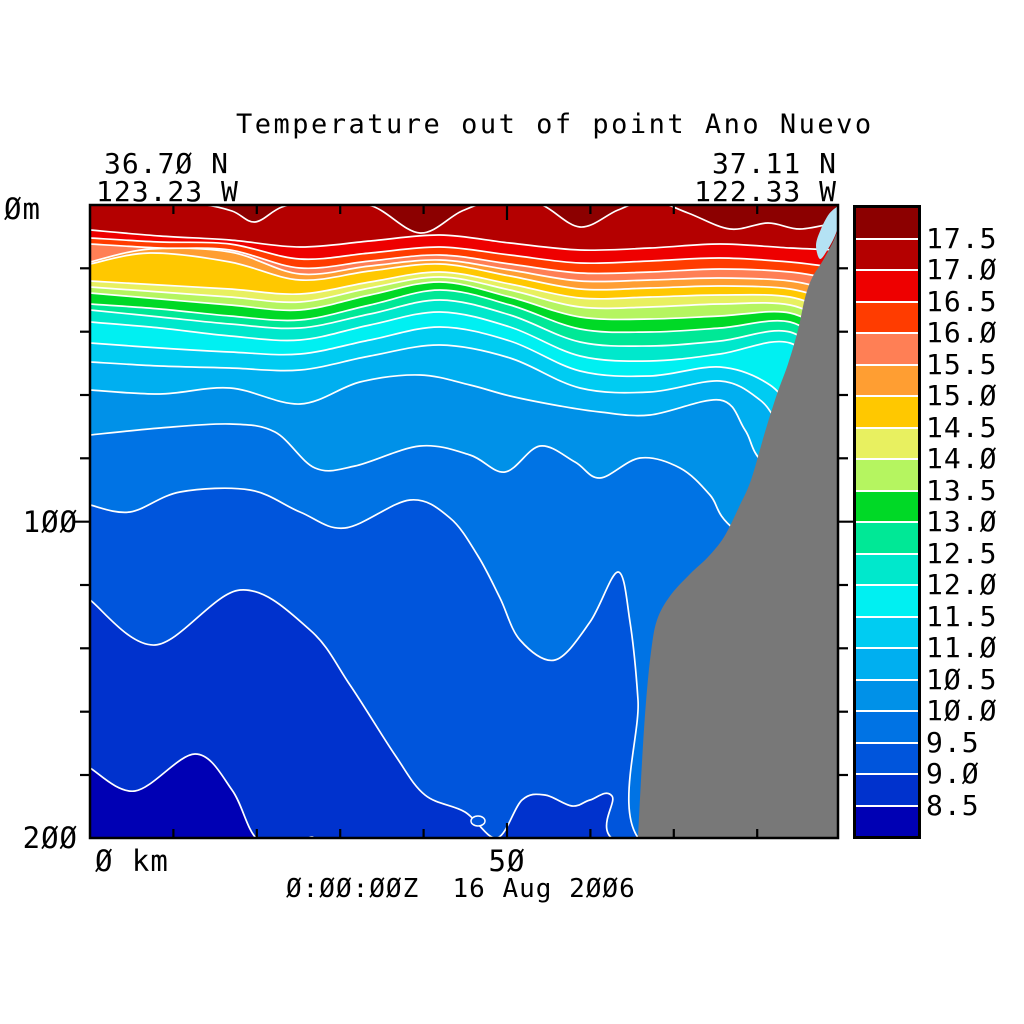  Describe the element at coordinates (50, 522) in the screenshot. I see `y-axis-label-100m: 1ØØ` at that location.